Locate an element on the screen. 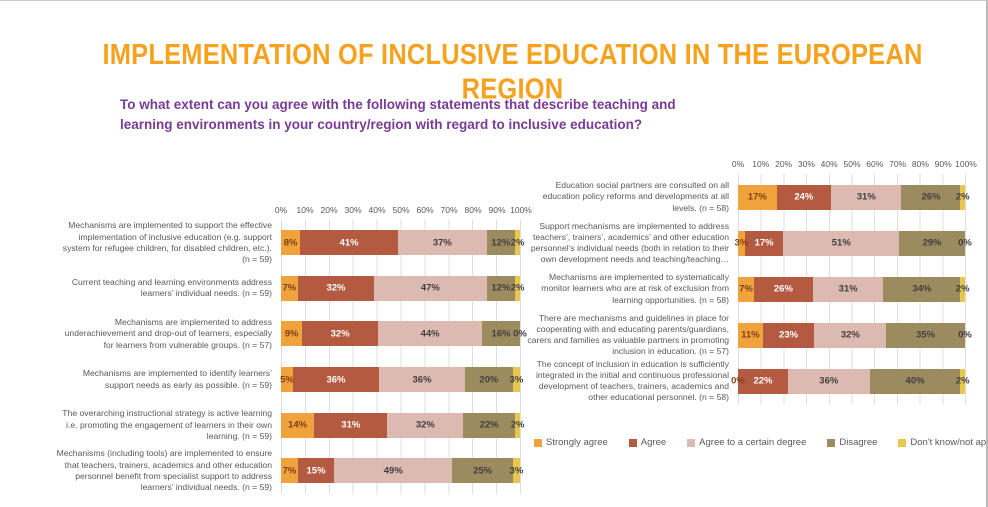 This screenshot has width=988, height=507. bar-segment: 49% is located at coordinates (393, 471).